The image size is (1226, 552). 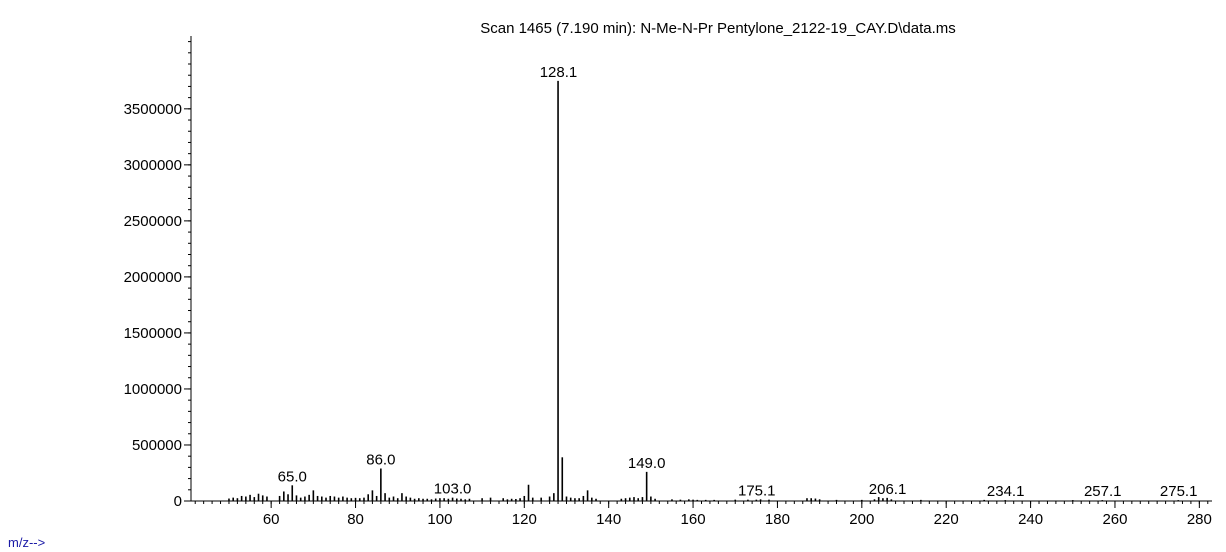 I want to click on x-axis-ticks: 60 80 100 120 140 160 180 200 220 240 260 280, so click(x=737, y=514).